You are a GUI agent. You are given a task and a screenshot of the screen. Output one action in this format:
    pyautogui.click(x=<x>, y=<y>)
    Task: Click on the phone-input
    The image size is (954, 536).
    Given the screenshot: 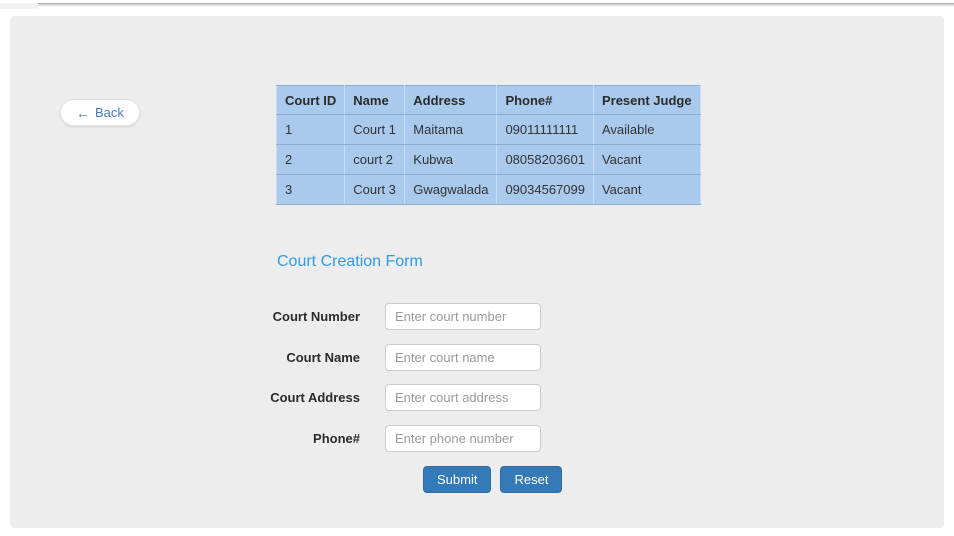 What is the action you would take?
    pyautogui.click(x=463, y=438)
    